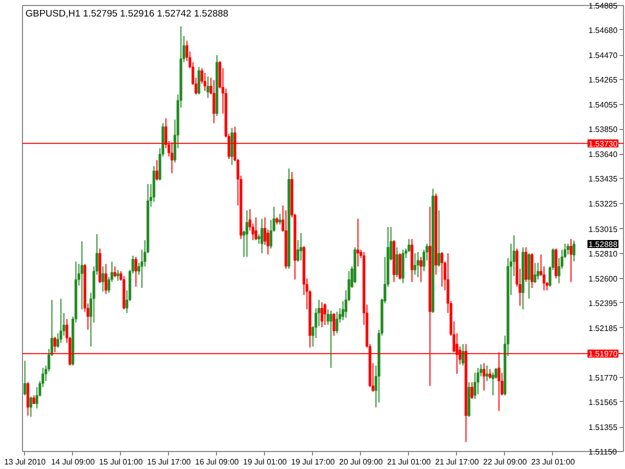 The height and width of the screenshot is (469, 625). What do you see at coordinates (603, 244) in the screenshot?
I see `text: 1.52888` at bounding box center [603, 244].